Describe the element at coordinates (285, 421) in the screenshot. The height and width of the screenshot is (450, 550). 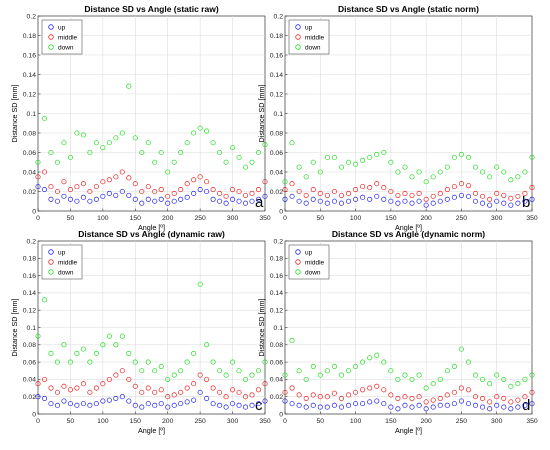
I see `x-tick-label: 0` at that location.